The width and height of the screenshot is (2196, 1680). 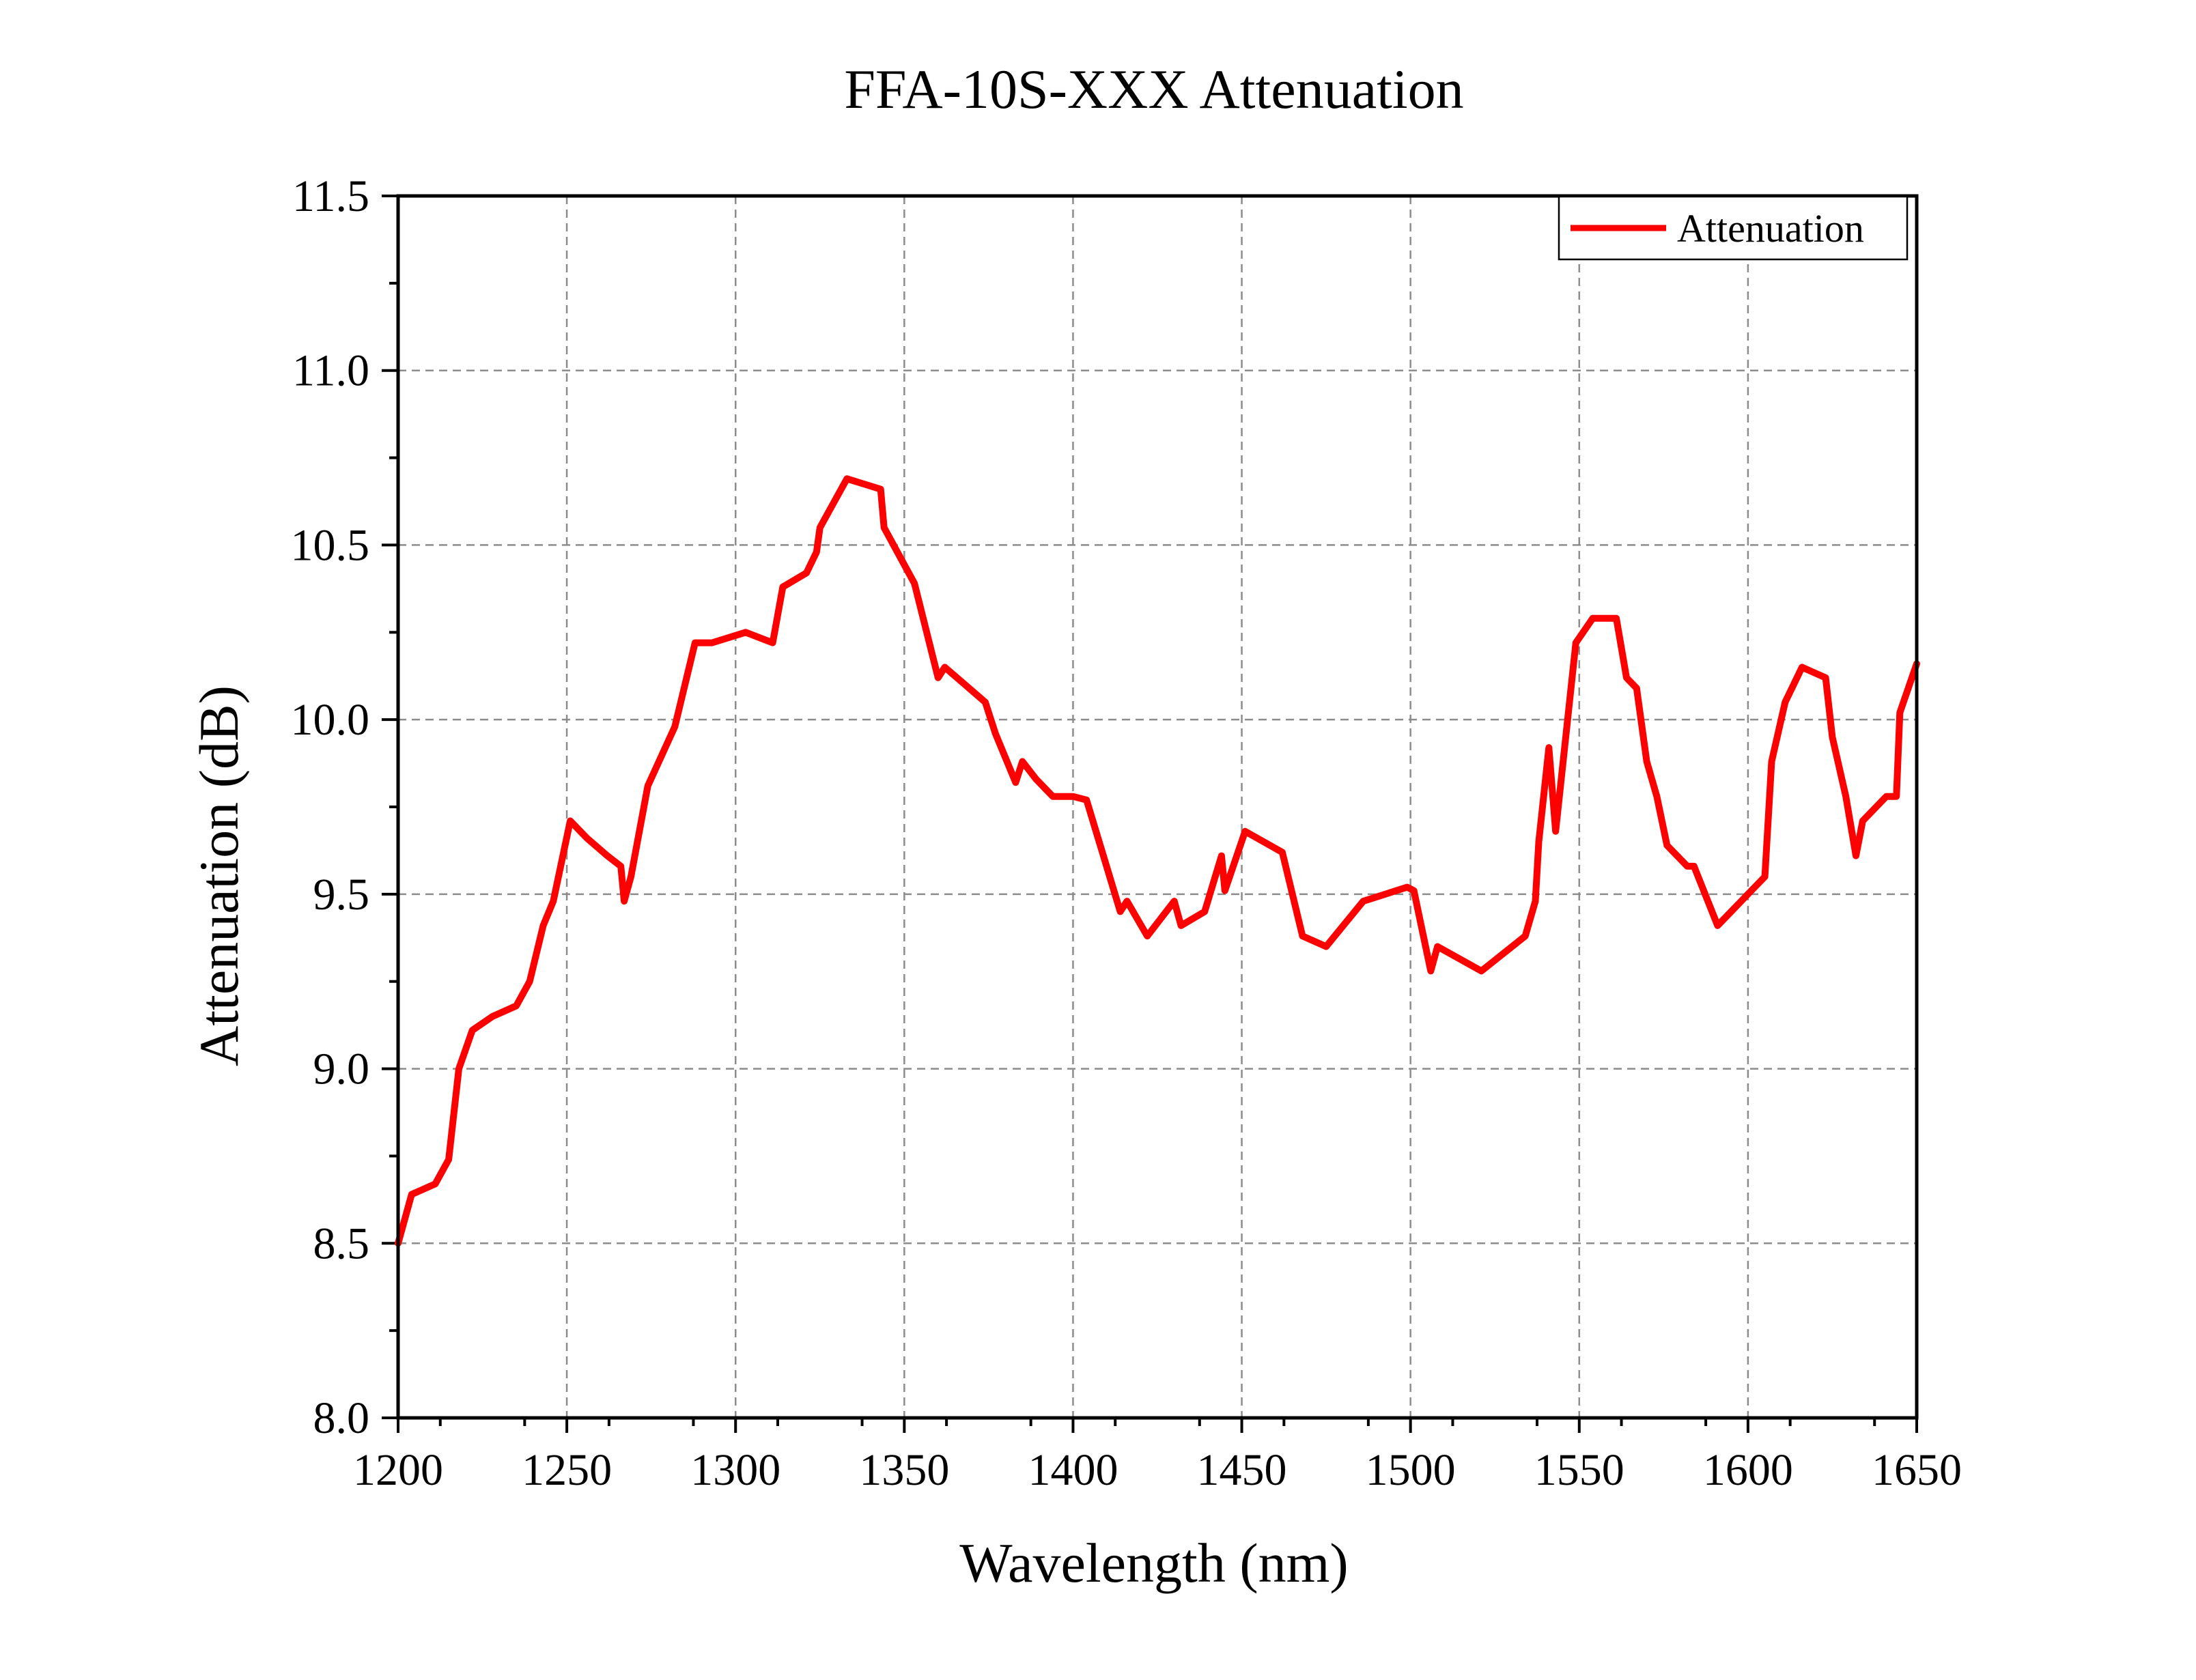 What do you see at coordinates (331, 196) in the screenshot?
I see `y-tick-label: 11.5` at bounding box center [331, 196].